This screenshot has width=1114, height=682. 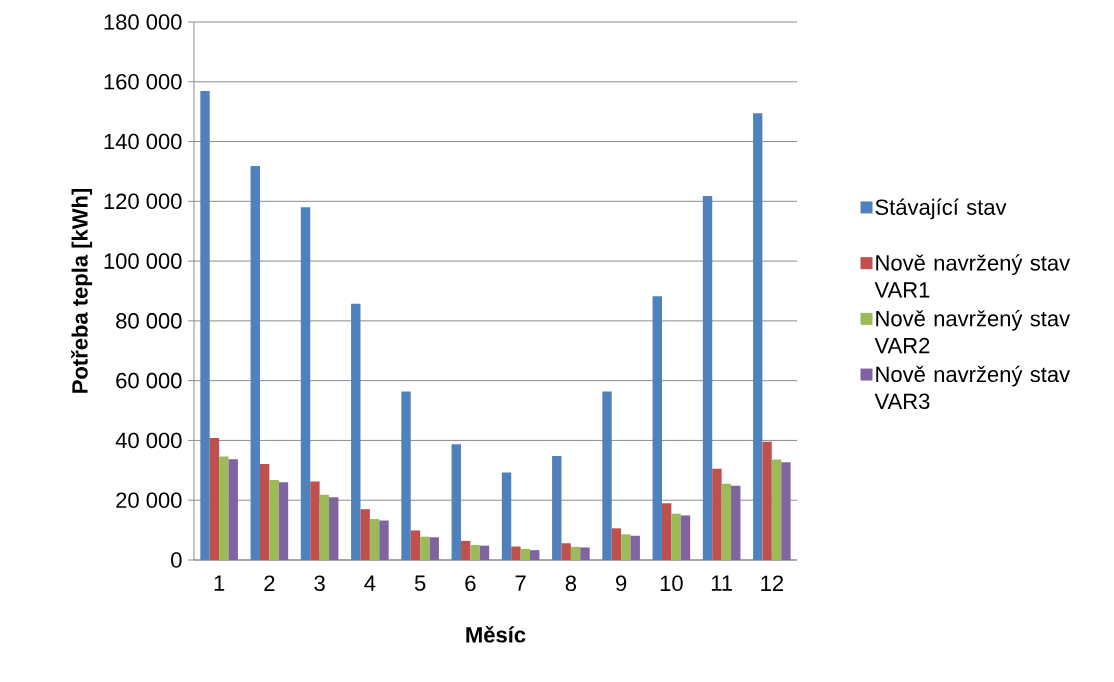 I want to click on legend-label: Nově navržený stav VAR2, so click(x=972, y=331).